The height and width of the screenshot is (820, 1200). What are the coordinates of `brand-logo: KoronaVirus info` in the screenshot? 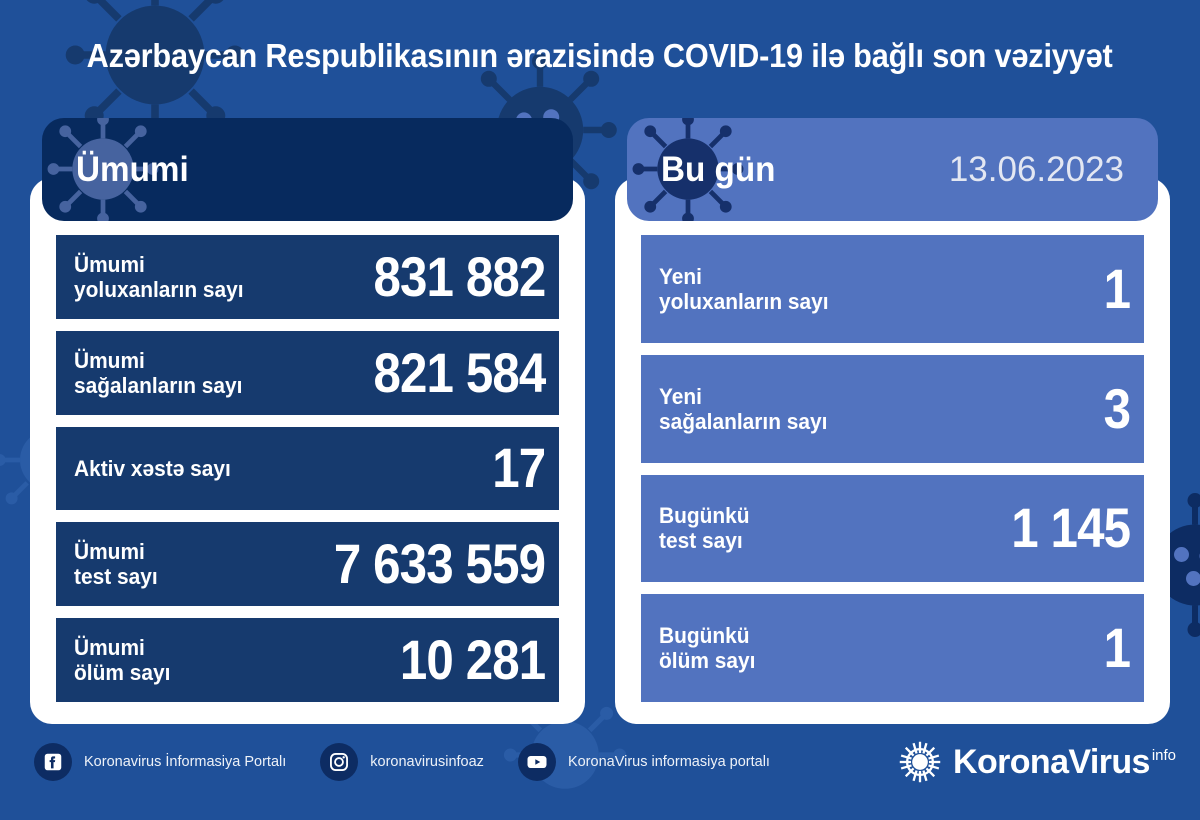 It's located at (1036, 762).